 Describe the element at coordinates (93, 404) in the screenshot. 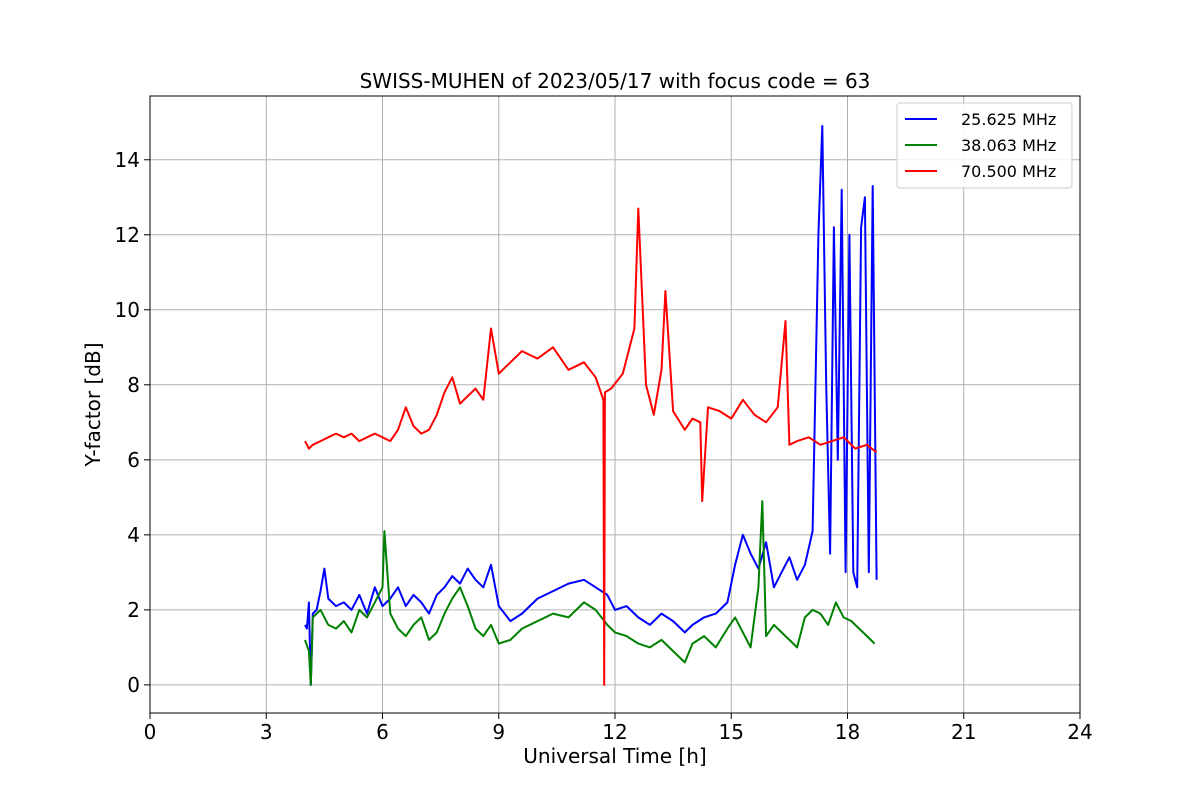

I see `y-axis-title: Y-factor [dB]` at that location.